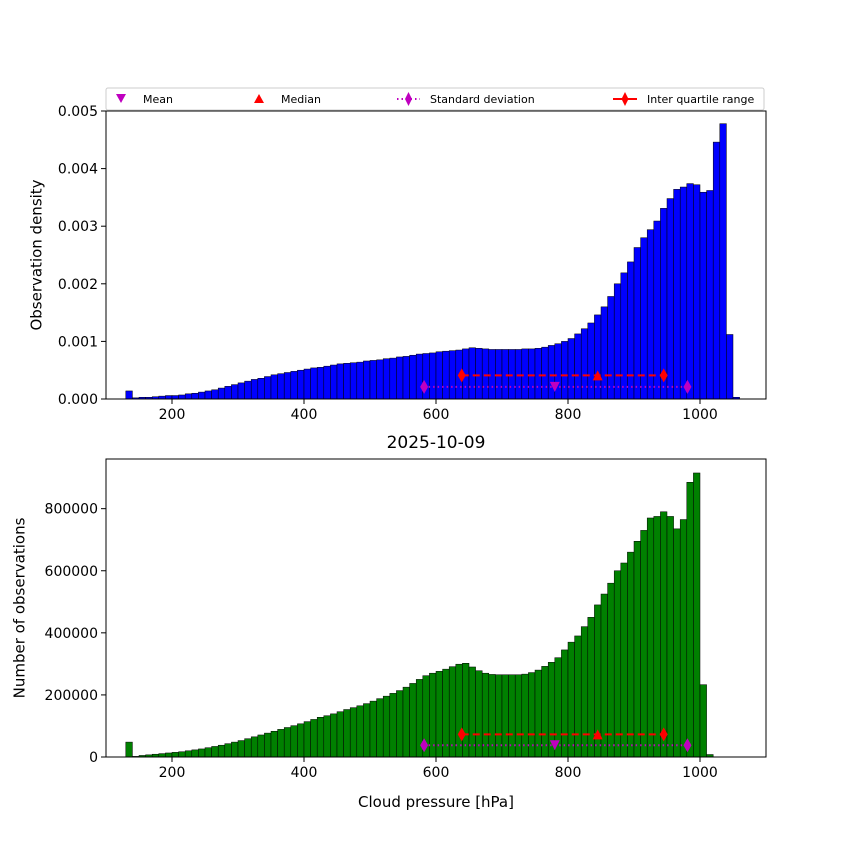 This screenshot has width=850, height=850. I want to click on median-triangle-up-icon, so click(259, 98).